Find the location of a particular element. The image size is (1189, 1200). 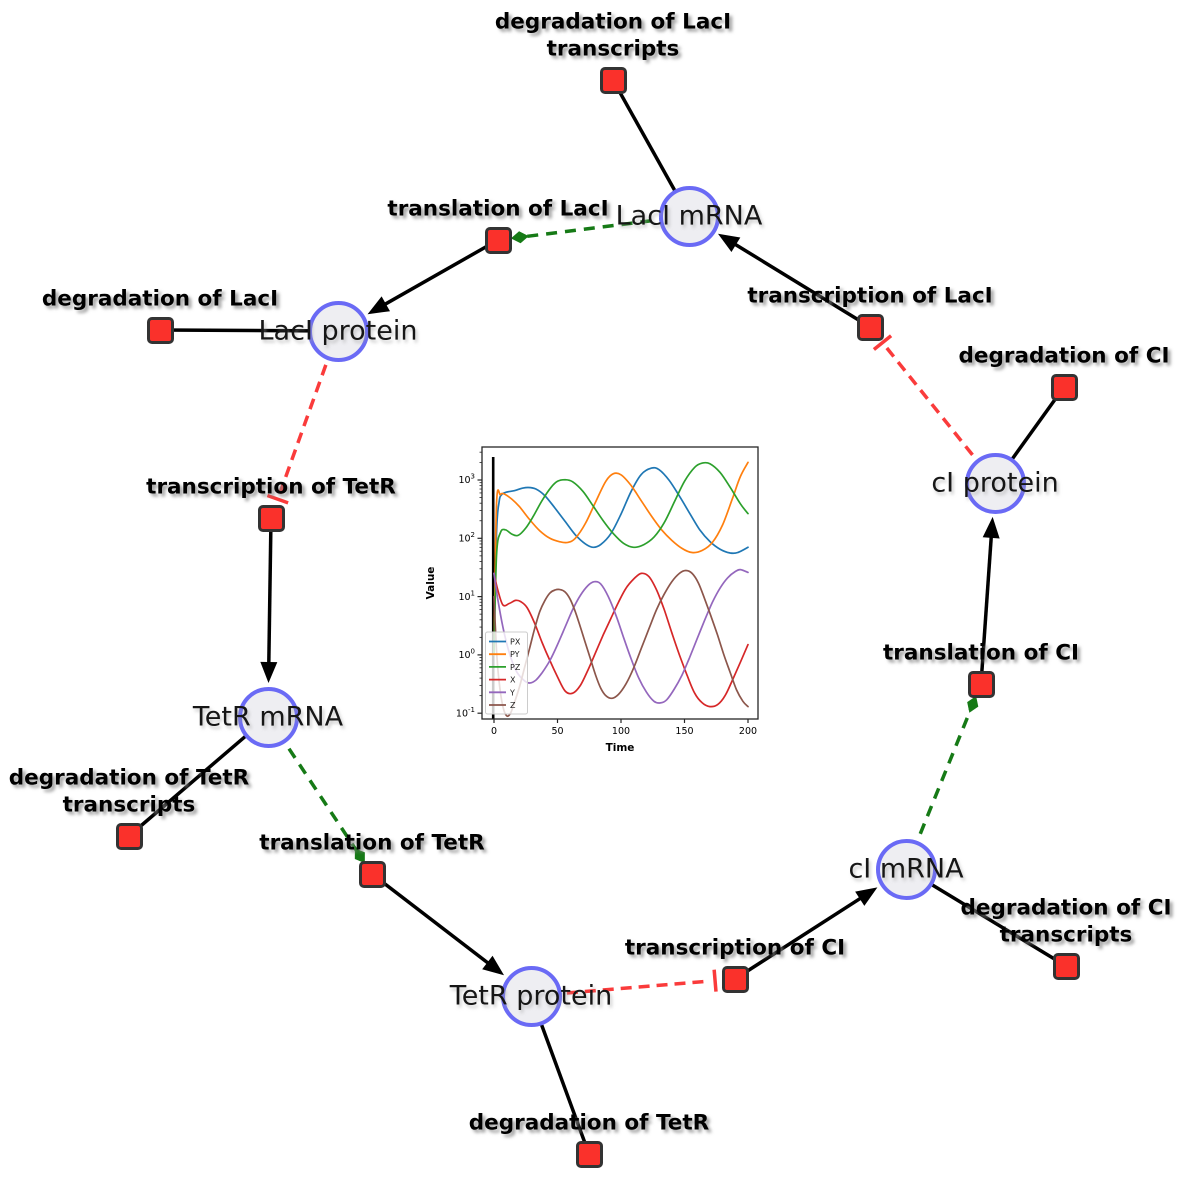

legend-entry-Z: Z is located at coordinates (513, 705).